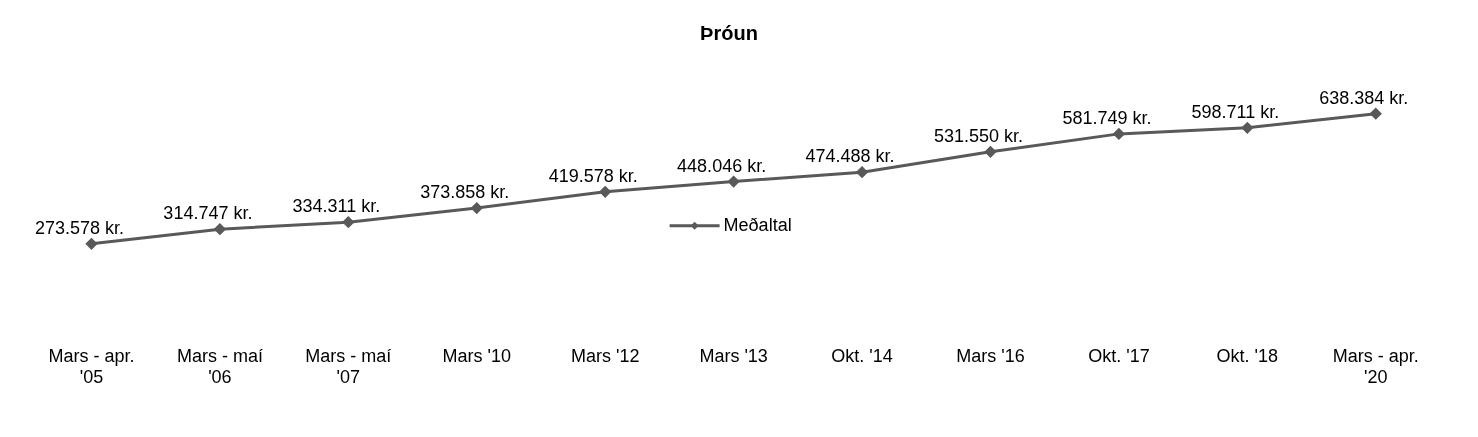 This screenshot has width=1478, height=437. I want to click on chart-title: Þróun, so click(729, 32).